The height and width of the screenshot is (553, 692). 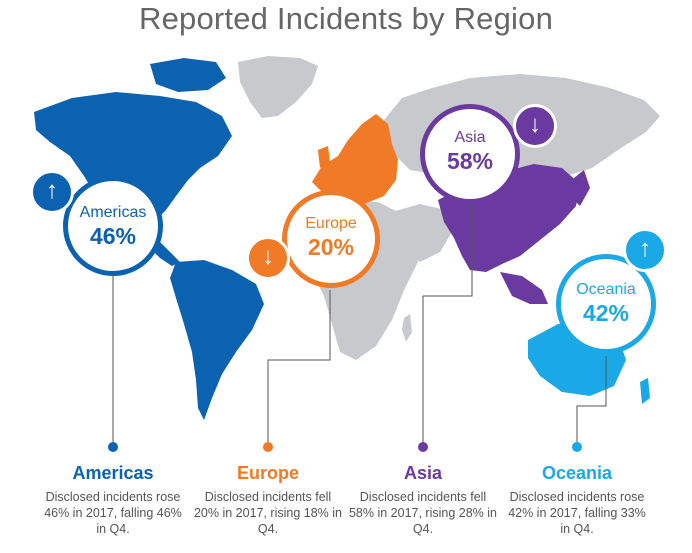 What do you see at coordinates (535, 126) in the screenshot?
I see `asia-arrow-down-icon: ↓` at bounding box center [535, 126].